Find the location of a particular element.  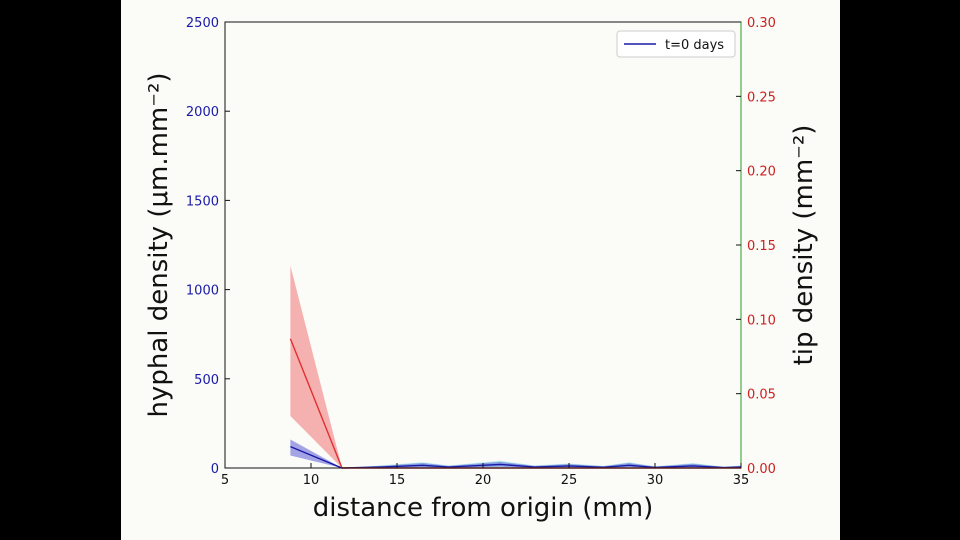

x-tick-label: 15 is located at coordinates (397, 480).